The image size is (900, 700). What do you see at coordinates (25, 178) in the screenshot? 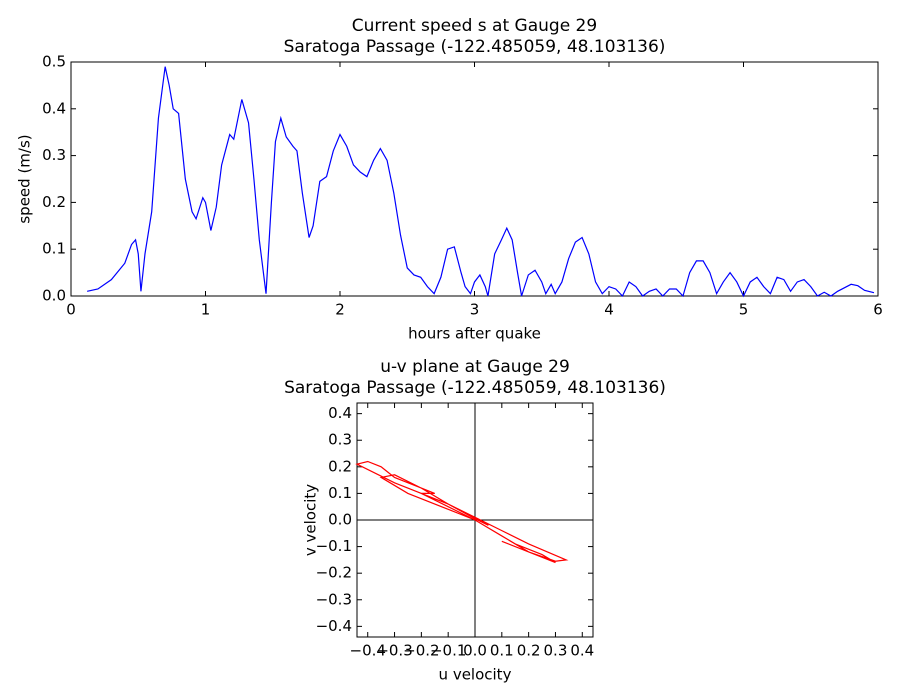
I see `y-axis-label: speed (m/s)` at bounding box center [25, 178].